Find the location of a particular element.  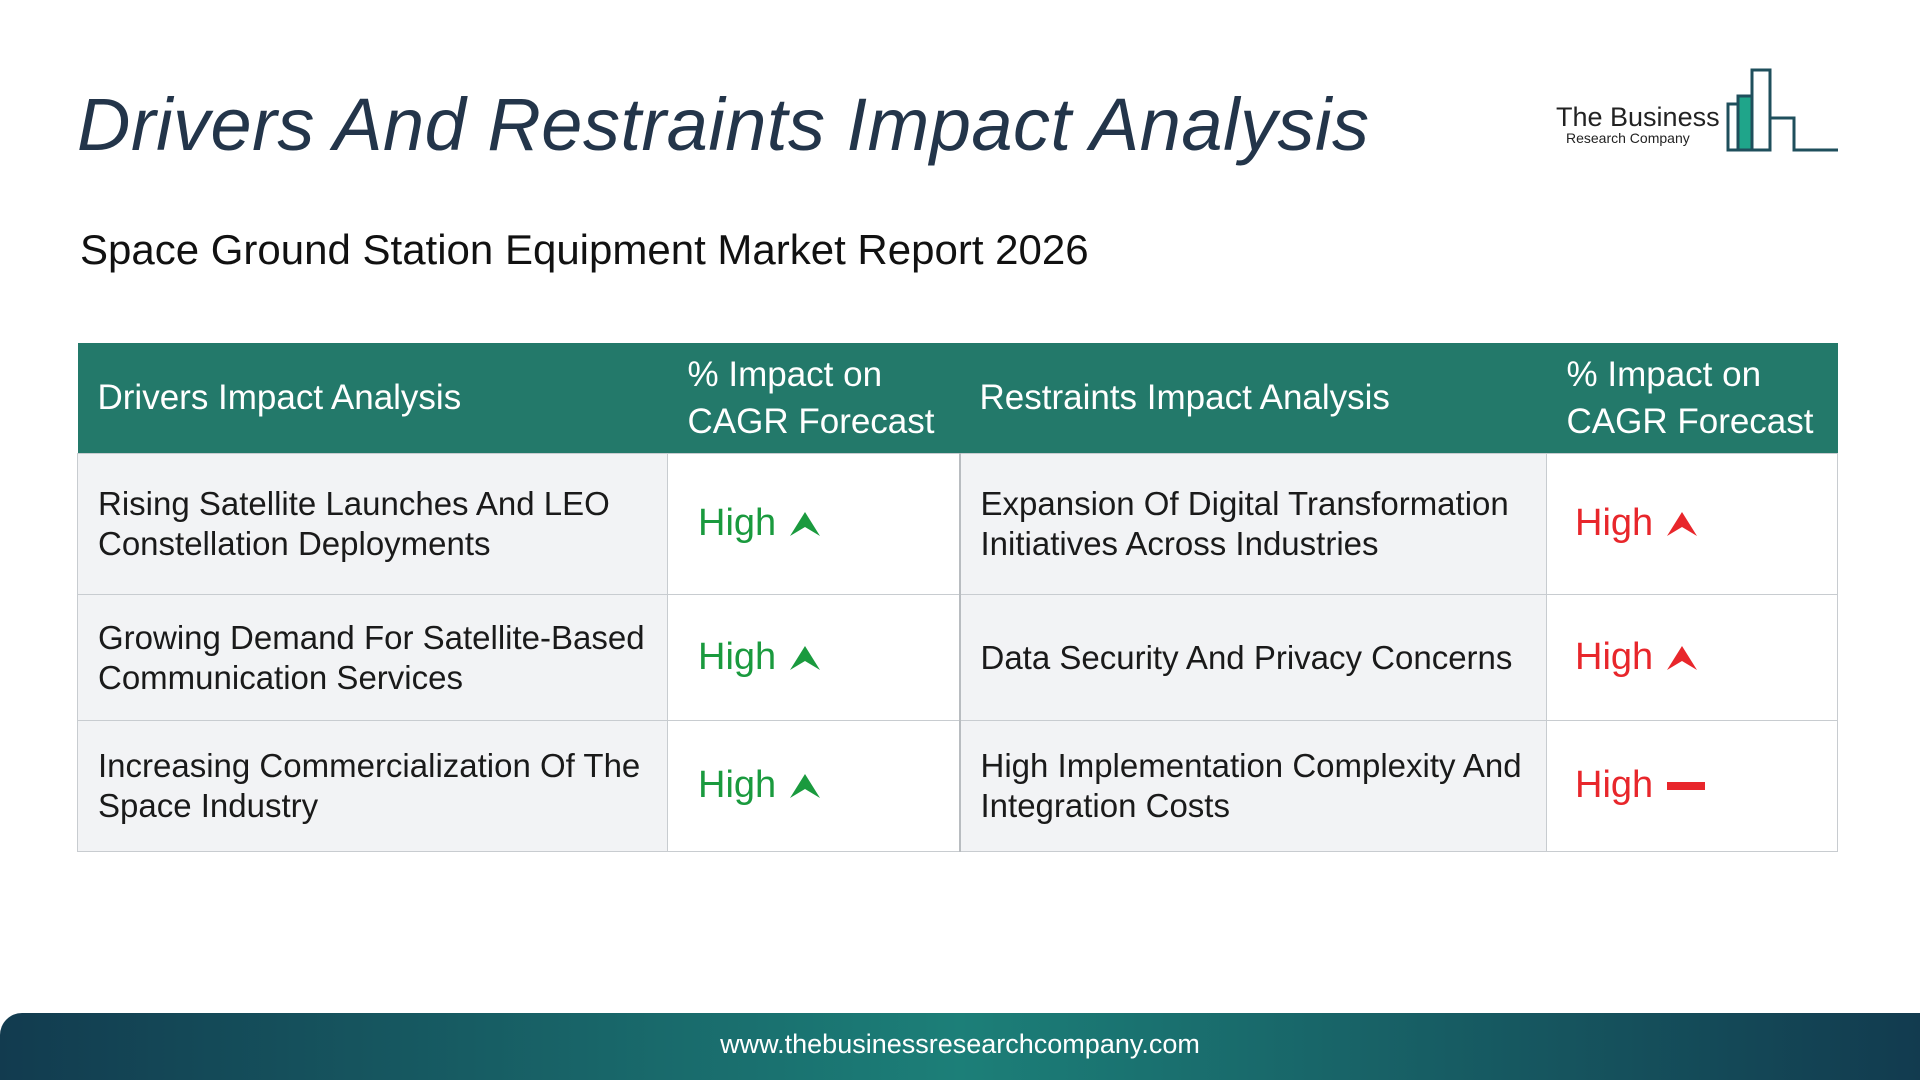

footer-bar: www.thebusinessresearchcompany.com is located at coordinates (960, 1046).